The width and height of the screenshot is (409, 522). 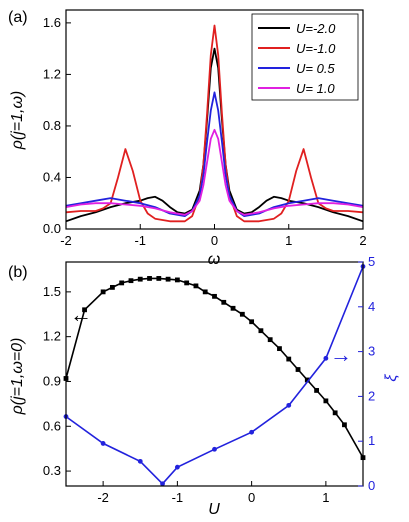 I want to click on legend-label: U= 0.5, so click(x=315, y=68).